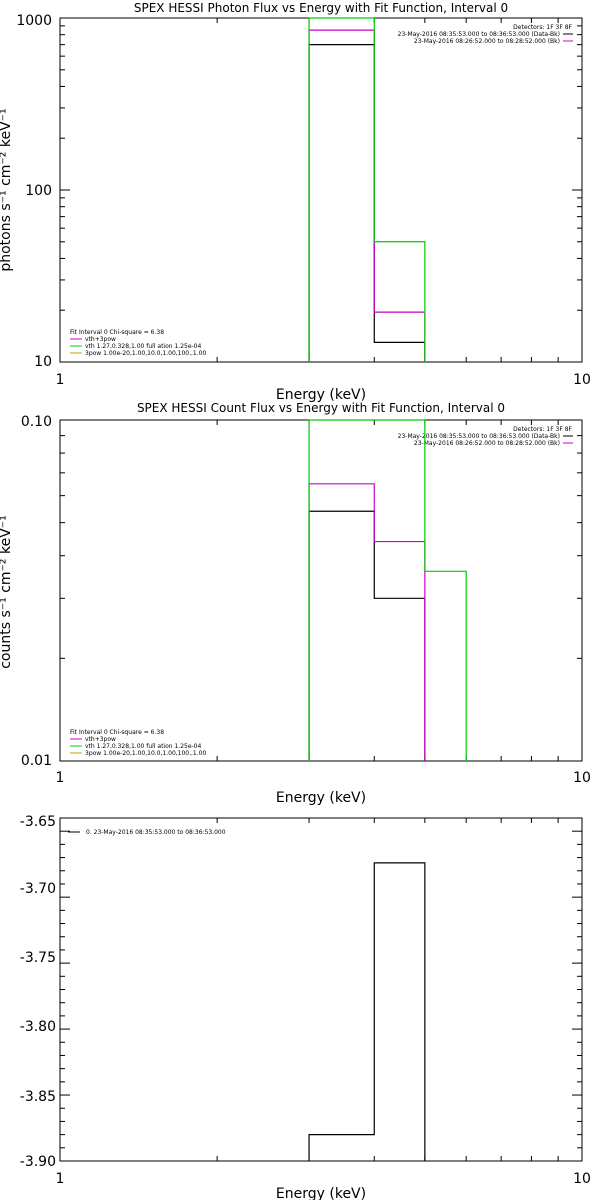 The image size is (600, 1200). I want to click on y-tick-label: 0.10, so click(36, 422).